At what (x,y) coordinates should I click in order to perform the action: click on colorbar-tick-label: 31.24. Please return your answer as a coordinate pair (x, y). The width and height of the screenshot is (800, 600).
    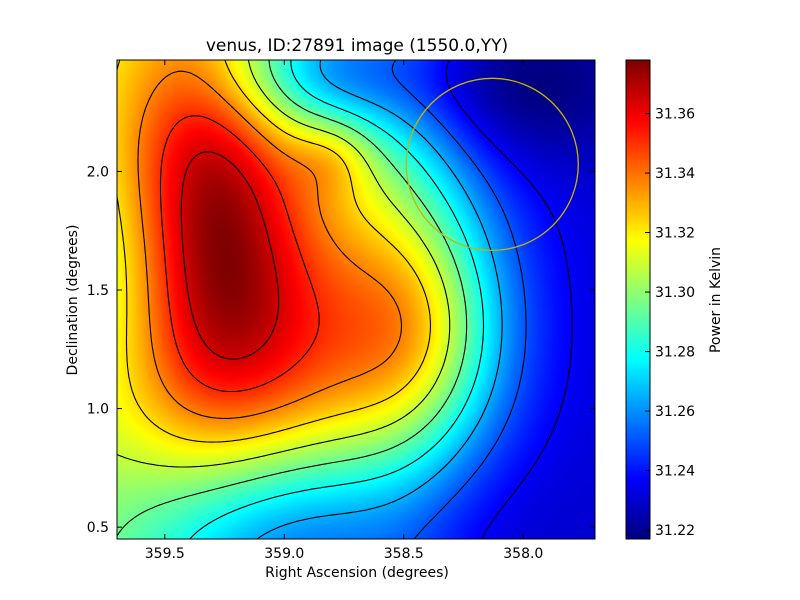
    Looking at the image, I should click on (675, 472).